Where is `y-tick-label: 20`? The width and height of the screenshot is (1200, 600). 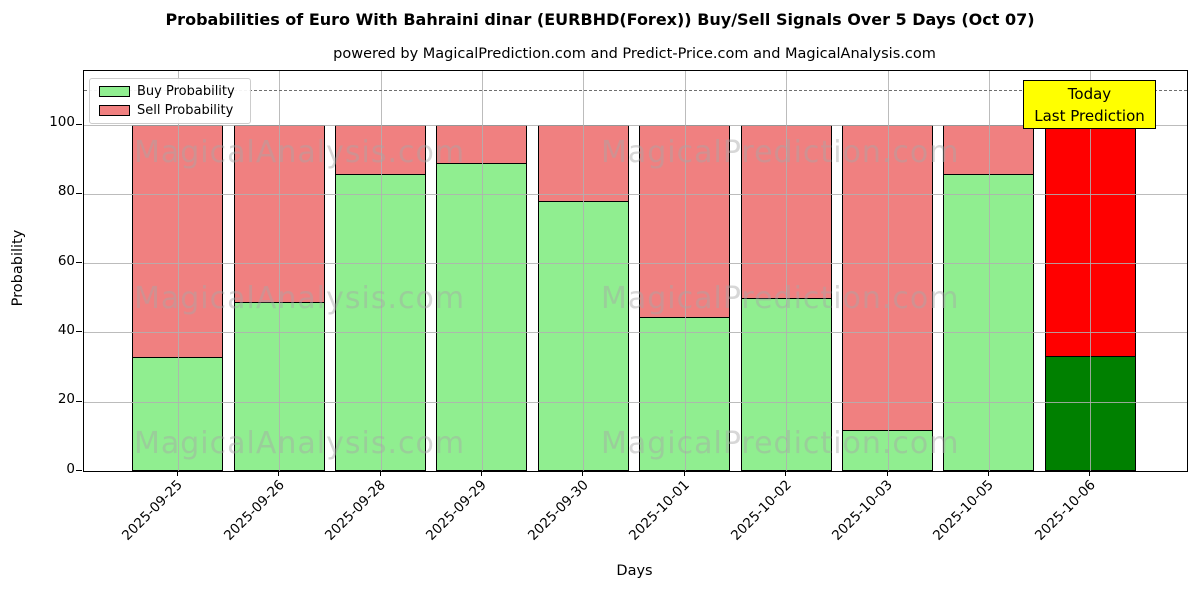 y-tick-label: 20 is located at coordinates (66, 399).